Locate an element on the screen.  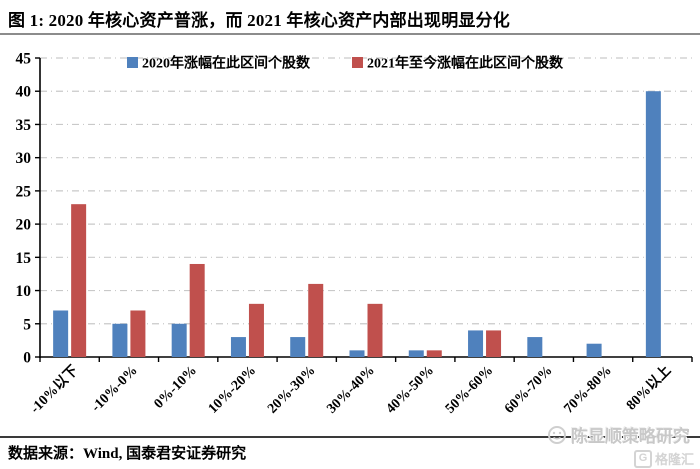
brand-name: 格隆汇 is located at coordinates (674, 459).